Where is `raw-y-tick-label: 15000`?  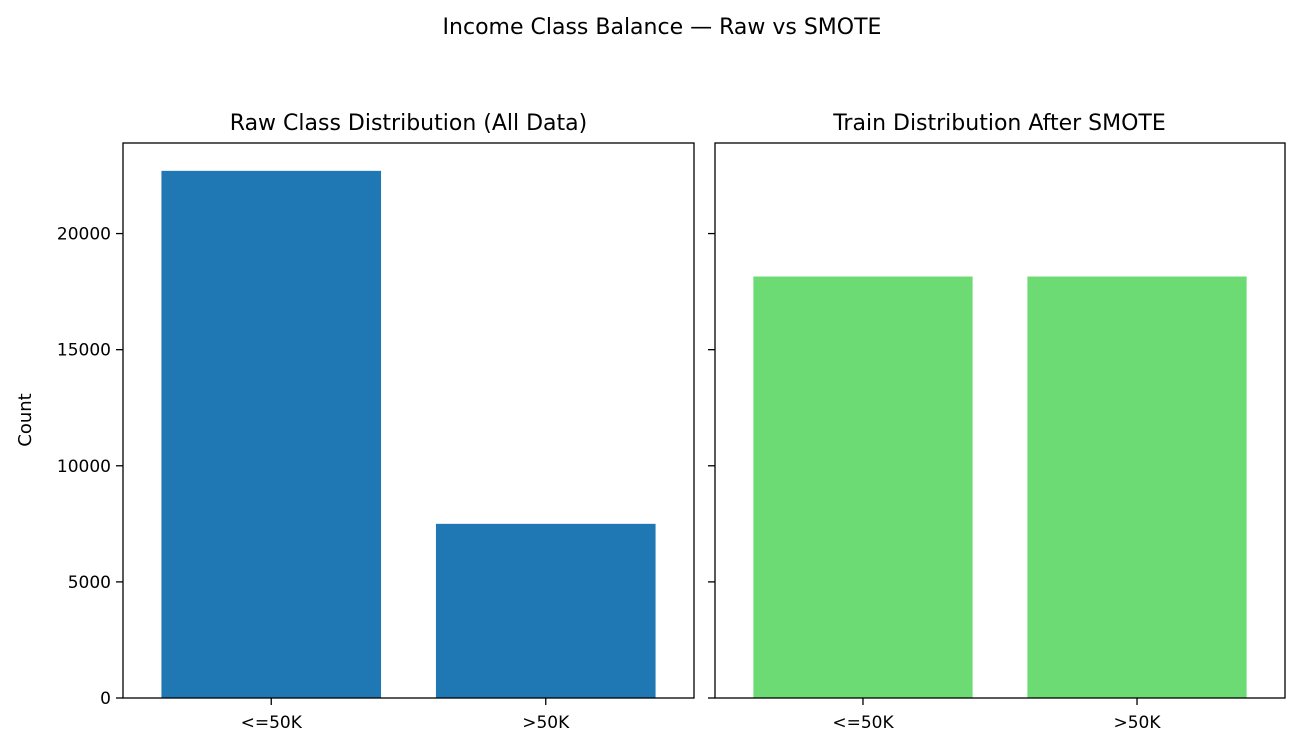 raw-y-tick-label: 15000 is located at coordinates (84, 351).